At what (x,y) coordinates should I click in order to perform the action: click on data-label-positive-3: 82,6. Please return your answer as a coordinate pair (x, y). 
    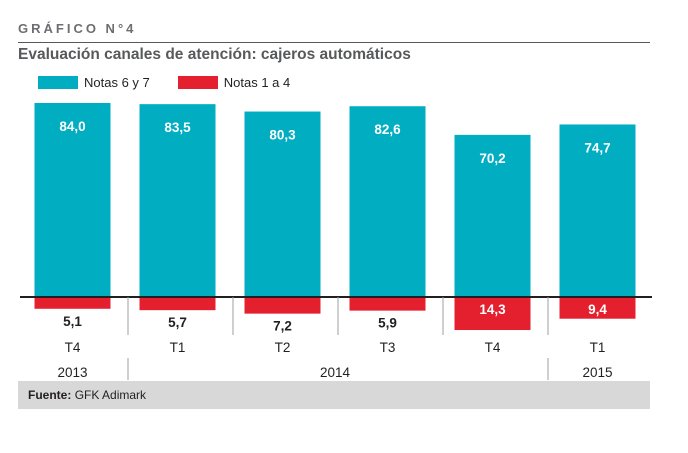
    Looking at the image, I should click on (387, 129).